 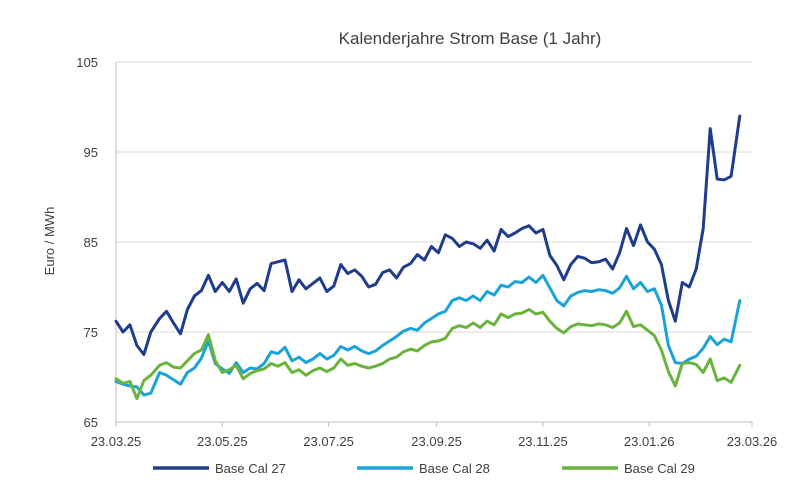 I want to click on x-tick-label: 23.09.25, so click(x=436, y=441).